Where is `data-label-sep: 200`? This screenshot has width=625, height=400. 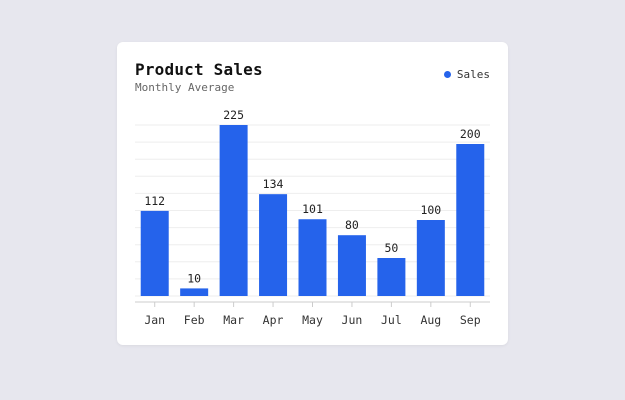
data-label-sep: 200 is located at coordinates (470, 134).